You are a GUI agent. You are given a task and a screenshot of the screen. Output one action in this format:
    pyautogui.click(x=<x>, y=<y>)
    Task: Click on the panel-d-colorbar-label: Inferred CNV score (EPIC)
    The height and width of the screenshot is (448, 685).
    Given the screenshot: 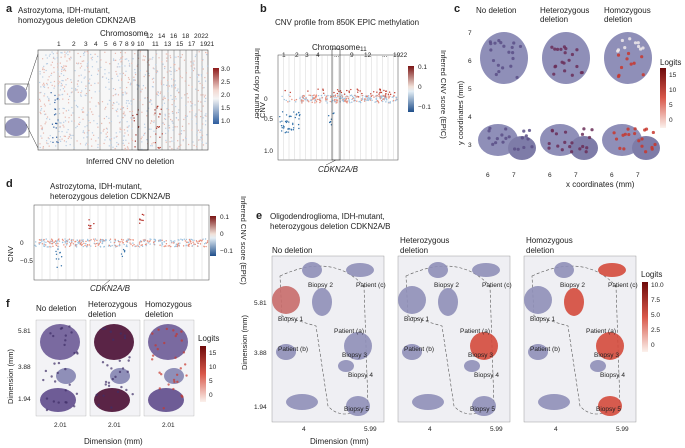 What is the action you would take?
    pyautogui.click(x=243, y=240)
    